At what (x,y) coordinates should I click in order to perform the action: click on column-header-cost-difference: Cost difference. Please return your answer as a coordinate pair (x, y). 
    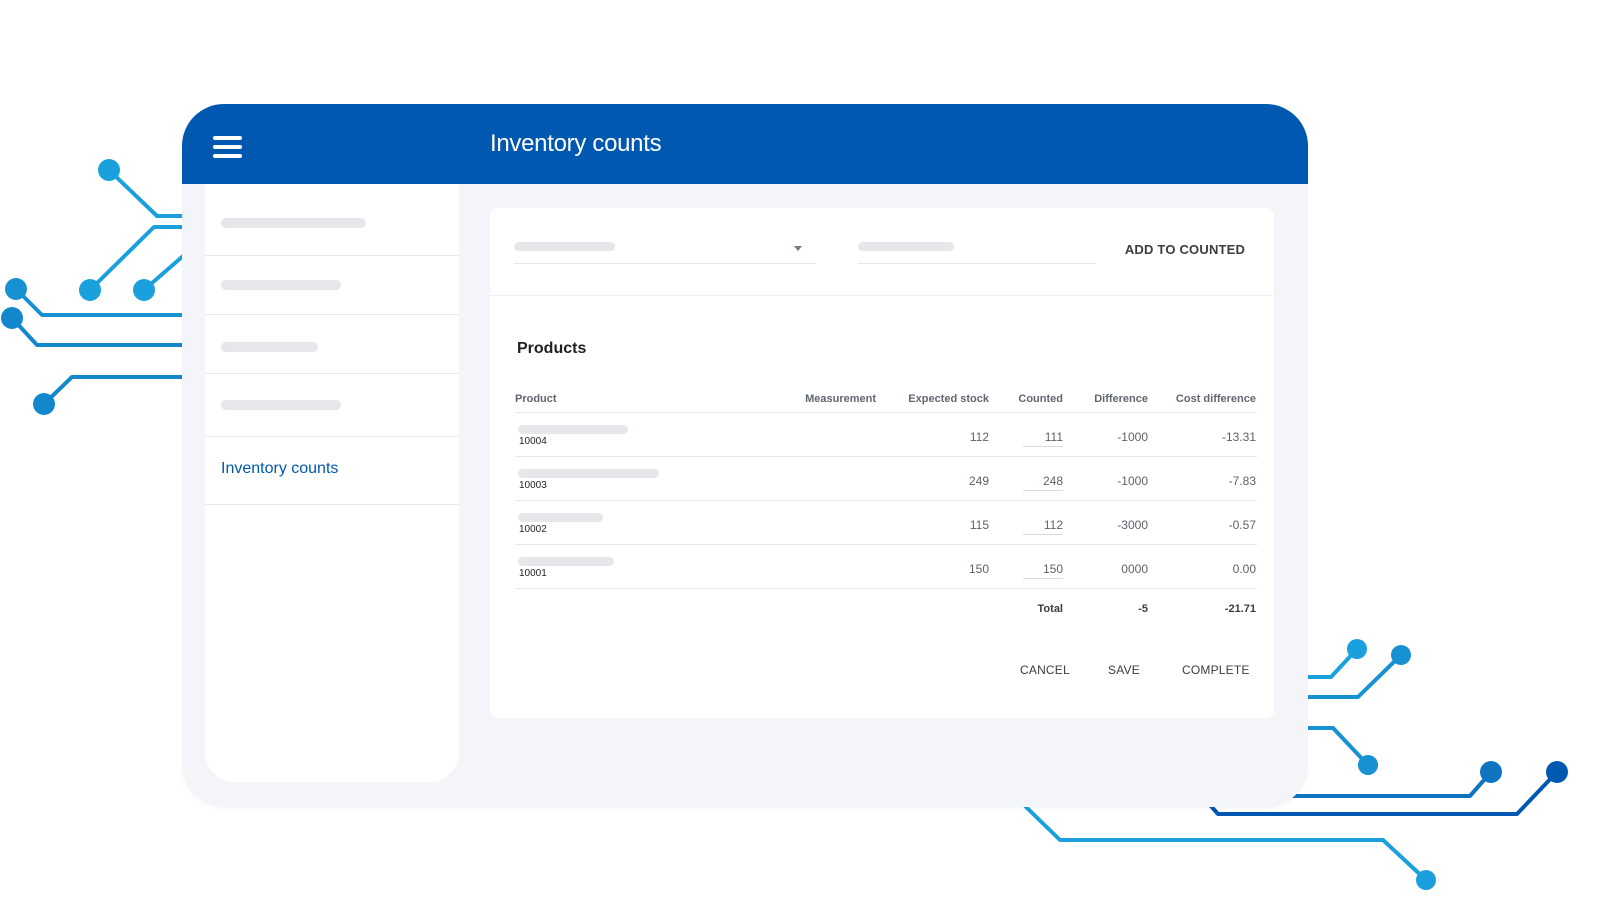
    Looking at the image, I should click on (1215, 399).